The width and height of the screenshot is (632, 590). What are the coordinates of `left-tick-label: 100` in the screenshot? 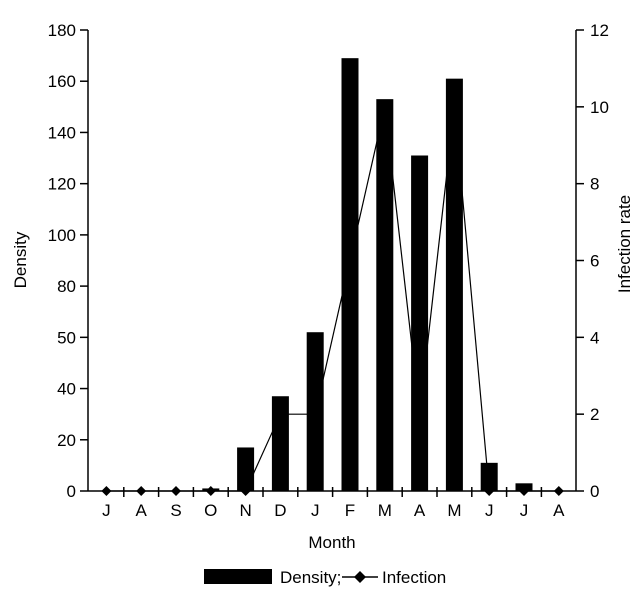 It's located at (62, 235).